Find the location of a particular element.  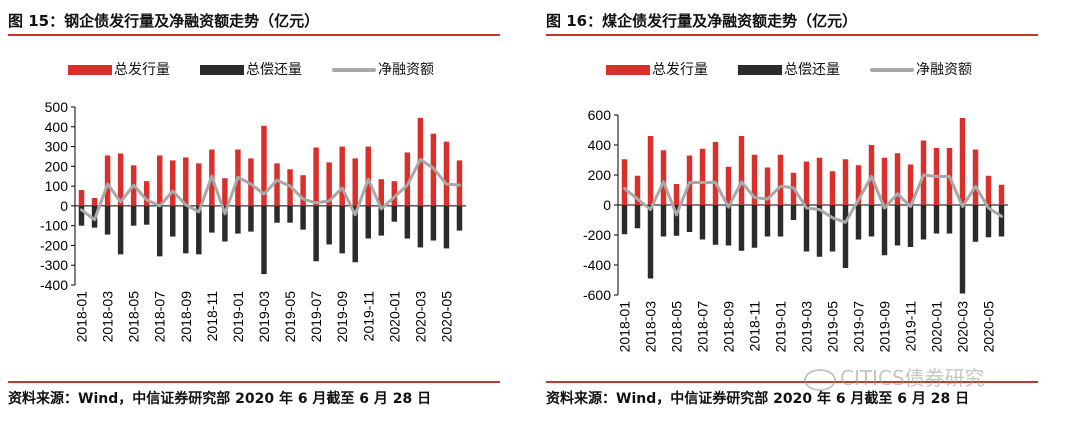

y-tick-label: -300 is located at coordinates (54, 265).